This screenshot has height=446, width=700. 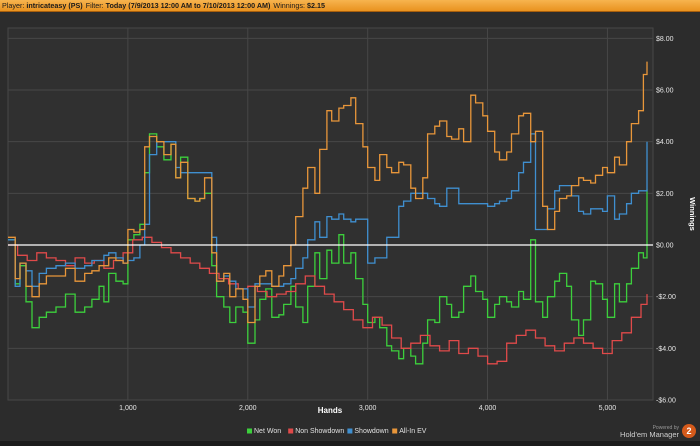 What do you see at coordinates (315, 5) in the screenshot?
I see `winnings-value: $2.15` at bounding box center [315, 5].